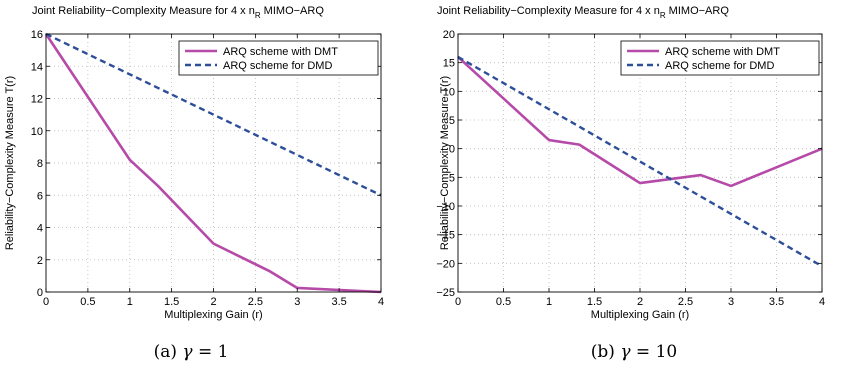 This screenshot has width=843, height=373. Describe the element at coordinates (40, 261) in the screenshot. I see `y-tick-label: 2` at that location.